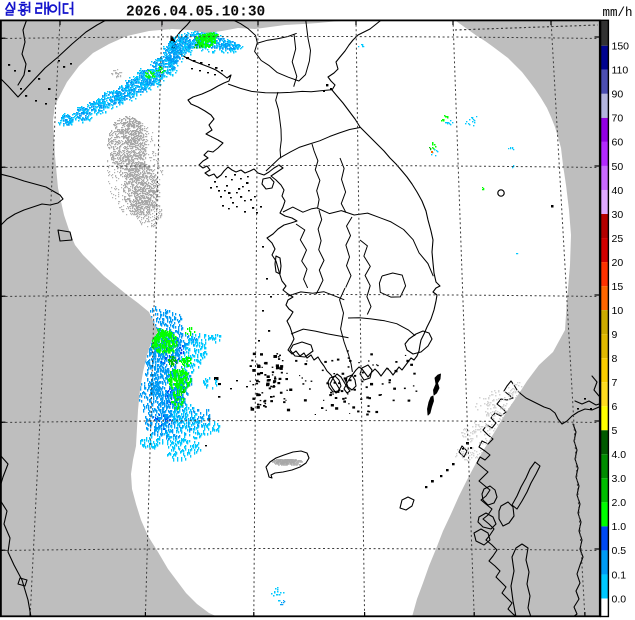 The image size is (635, 620). Describe the element at coordinates (618, 239) in the screenshot. I see `svg-text: 25` at that location.